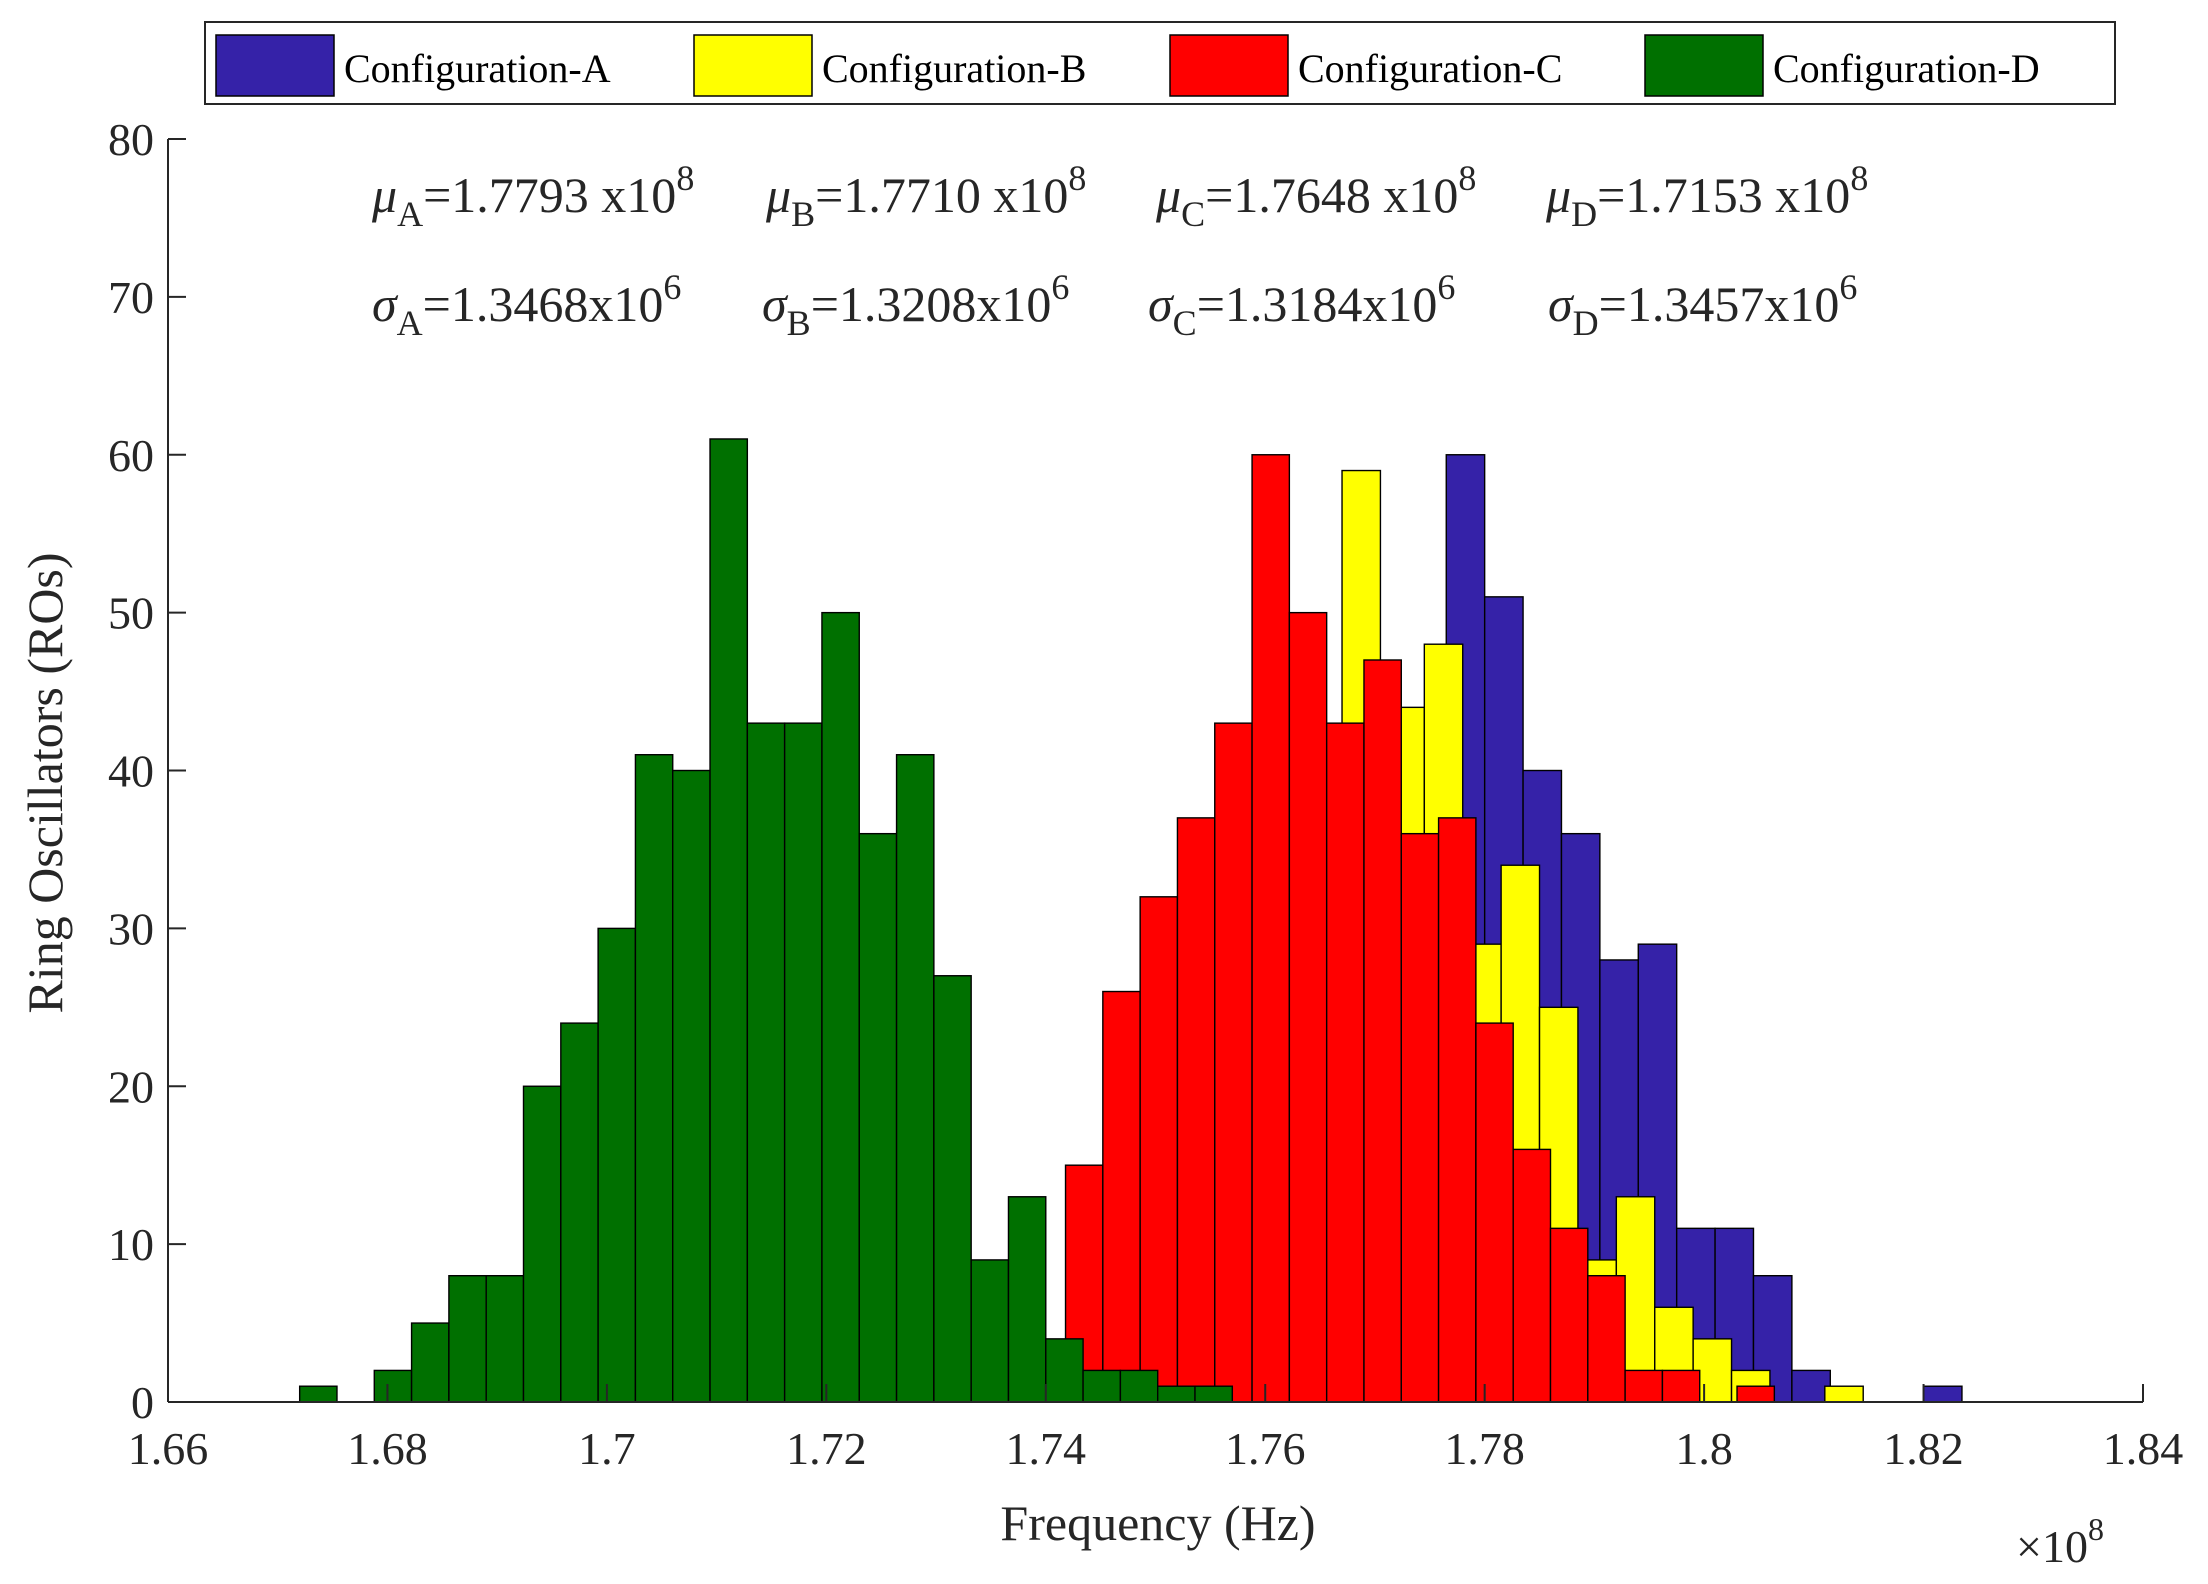 The height and width of the screenshot is (1584, 2208). Describe the element at coordinates (1430, 68) in the screenshot. I see `legend-label: Configuration-C` at that location.